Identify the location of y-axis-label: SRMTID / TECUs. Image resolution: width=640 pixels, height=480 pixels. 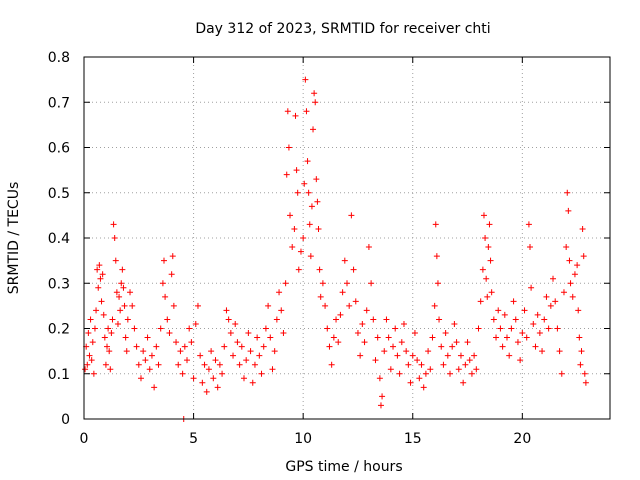
(14, 238).